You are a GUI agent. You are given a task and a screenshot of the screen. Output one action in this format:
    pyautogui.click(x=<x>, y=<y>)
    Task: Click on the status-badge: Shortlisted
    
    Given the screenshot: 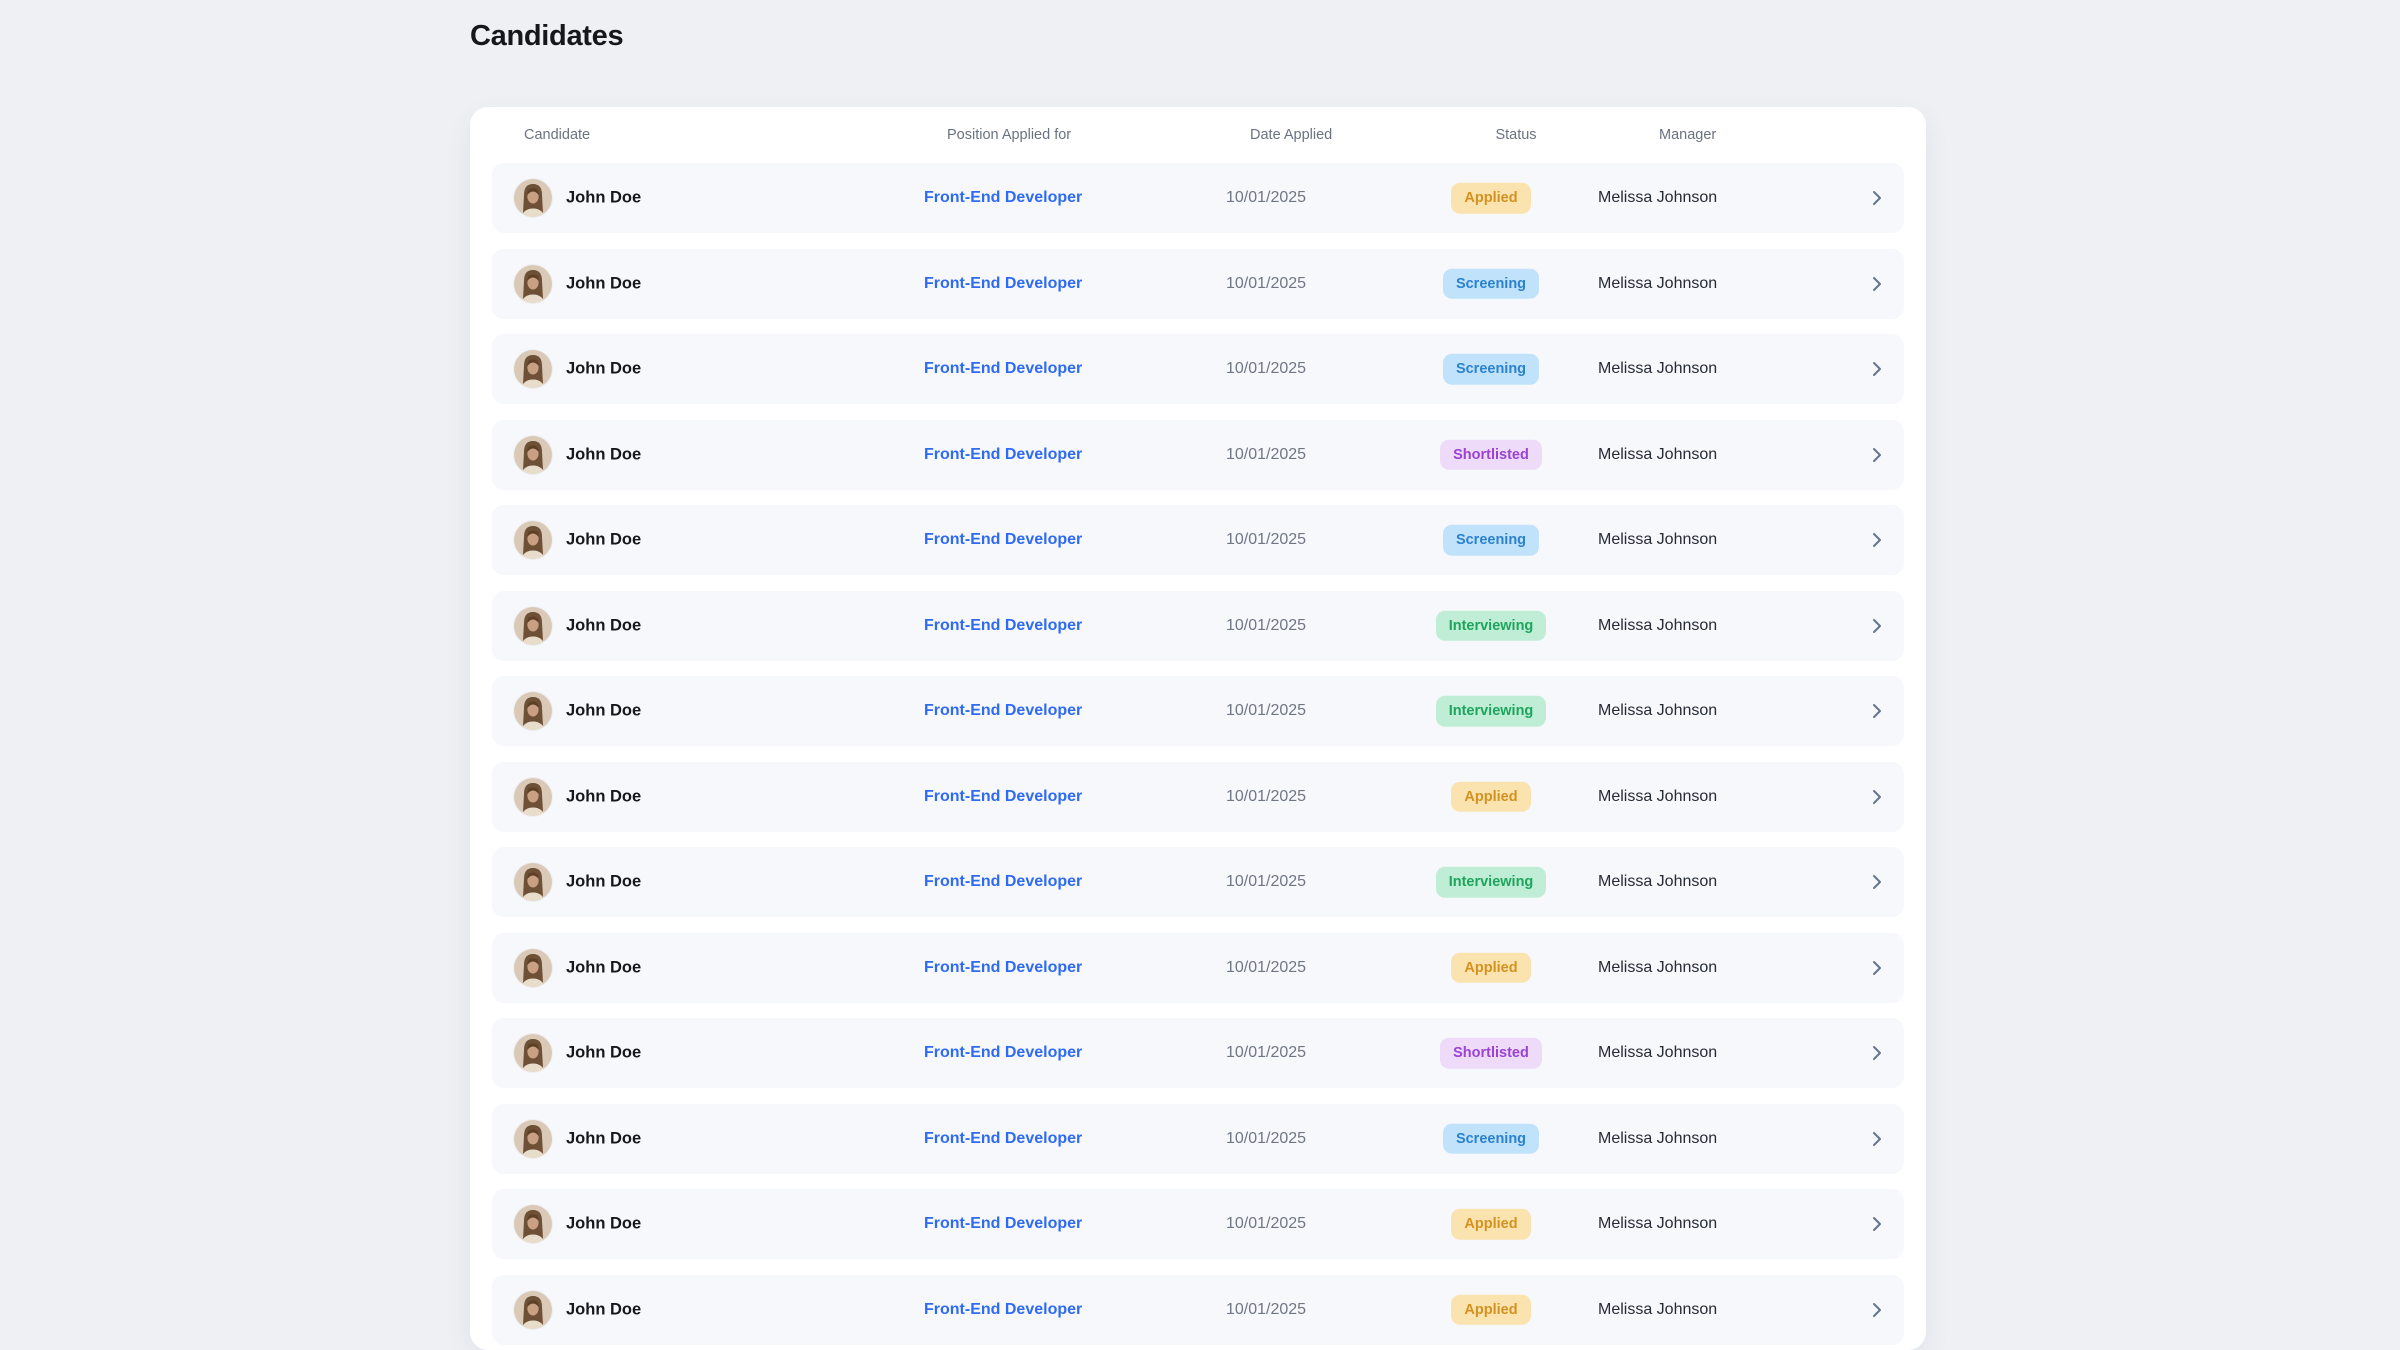 What is the action you would take?
    pyautogui.click(x=1491, y=1053)
    